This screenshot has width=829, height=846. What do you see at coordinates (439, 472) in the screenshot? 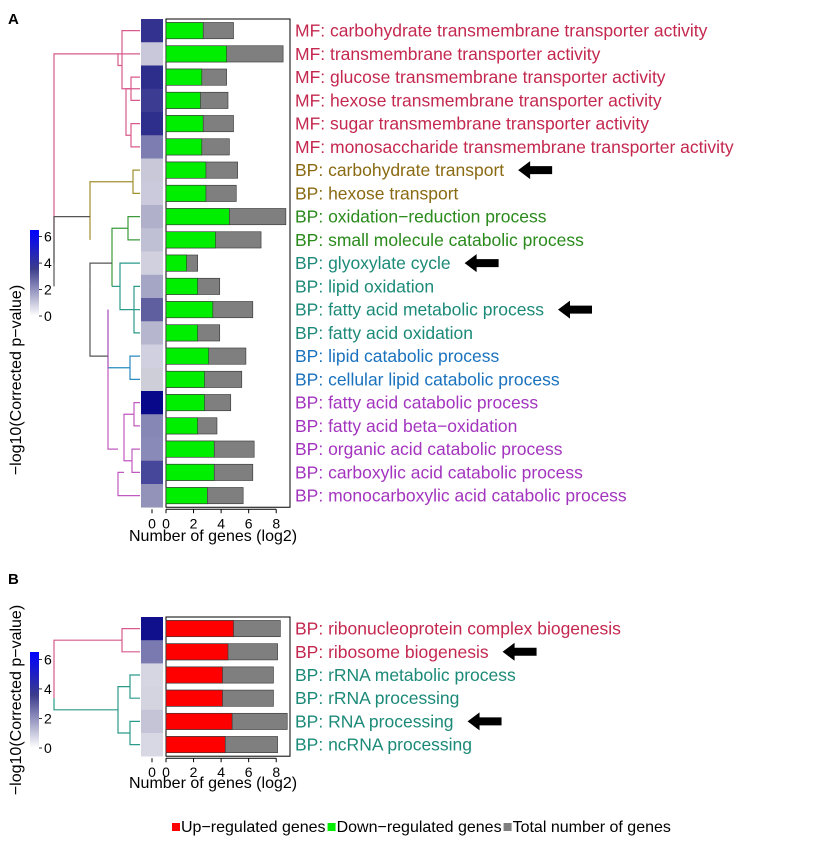
I see `term-label: BP: carboxylic acid catabolic process` at bounding box center [439, 472].